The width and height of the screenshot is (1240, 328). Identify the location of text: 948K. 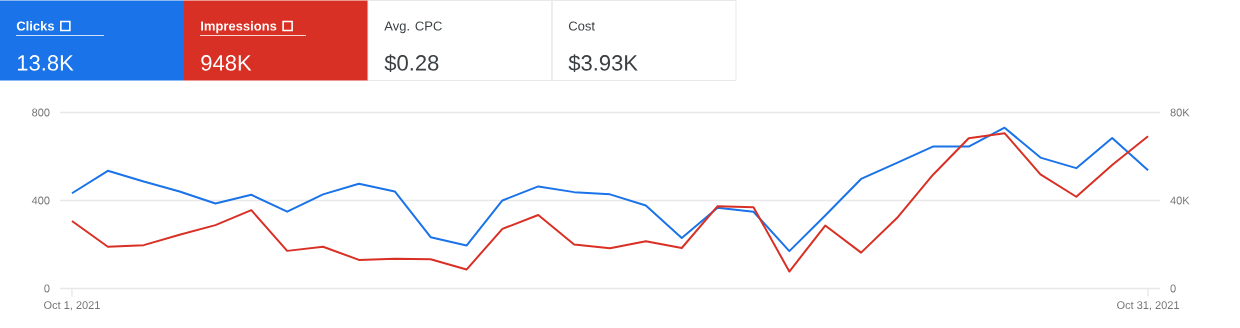
(226, 62).